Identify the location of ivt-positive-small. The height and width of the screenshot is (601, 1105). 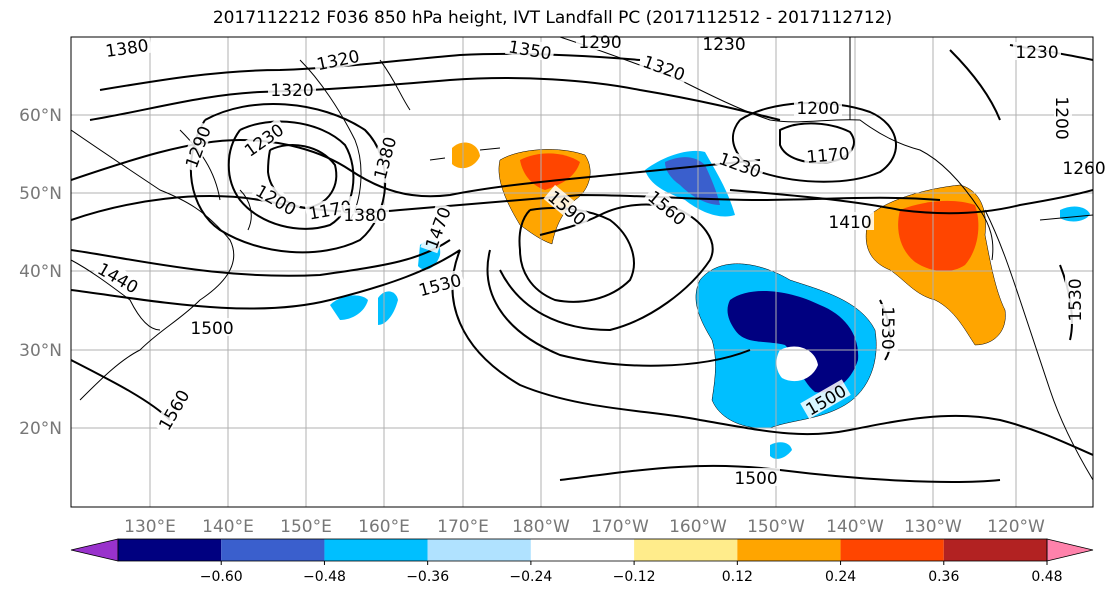
(466, 155).